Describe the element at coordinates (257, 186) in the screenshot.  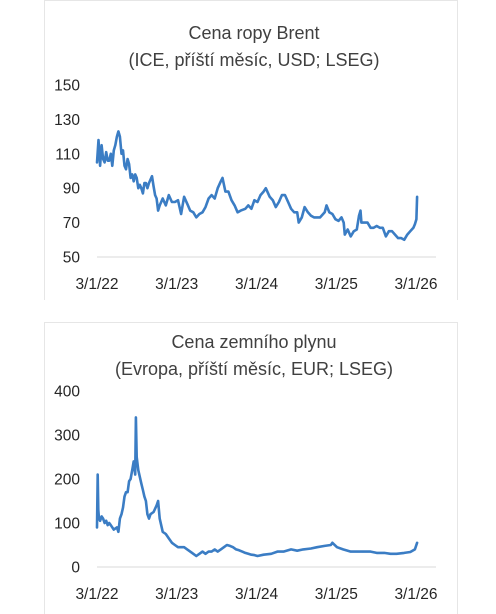
I see `brent-price-line` at that location.